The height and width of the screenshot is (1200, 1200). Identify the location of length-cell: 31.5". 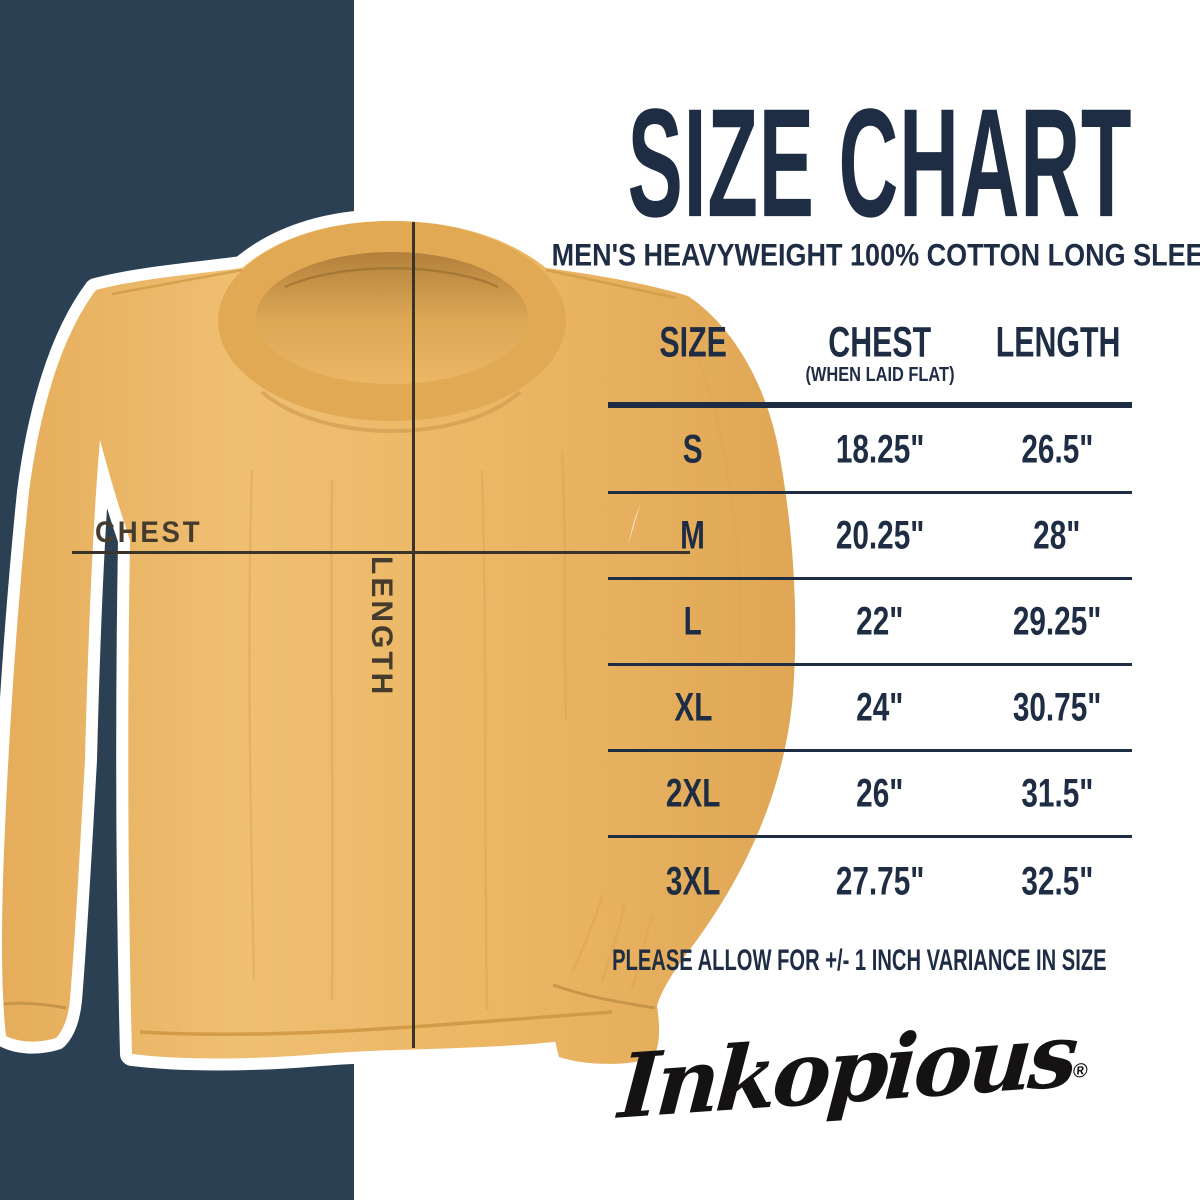
(1057, 793).